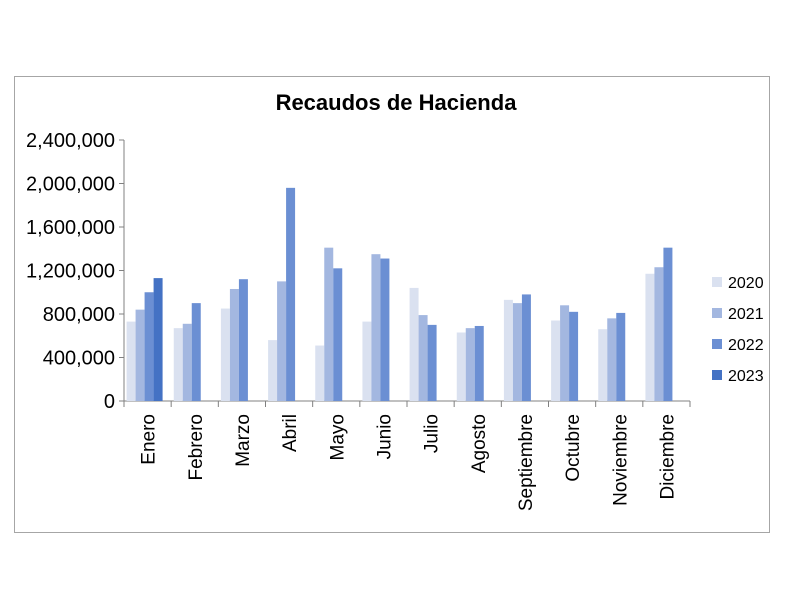 The image size is (792, 612). Describe the element at coordinates (109, 402) in the screenshot. I see `y-tick-label: 0` at that location.